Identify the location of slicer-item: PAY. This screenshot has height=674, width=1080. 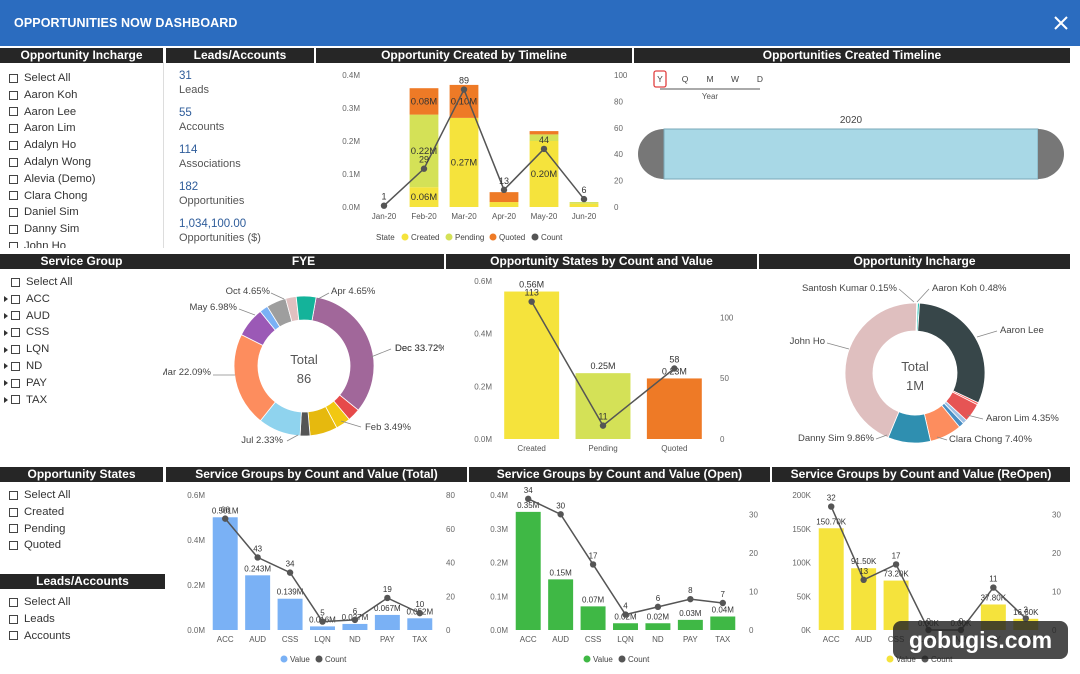
(38, 383).